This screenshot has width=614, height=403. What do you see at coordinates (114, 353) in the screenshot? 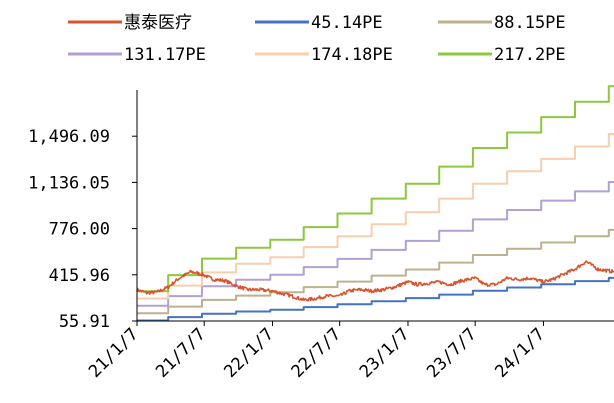
I see `x-tick-label: 21/1/7` at bounding box center [114, 353].